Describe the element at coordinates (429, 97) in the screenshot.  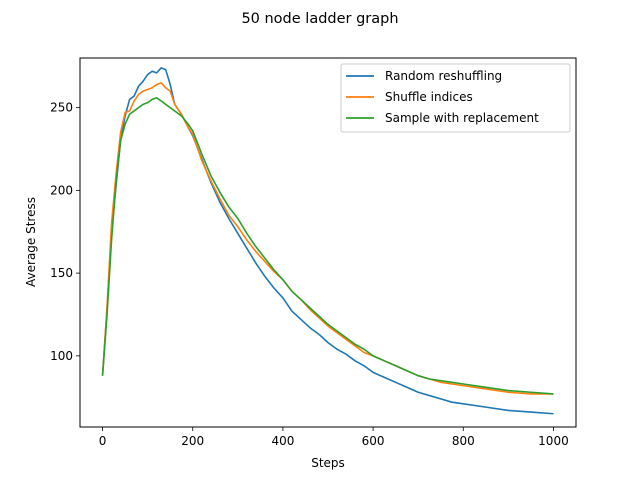
I see `legend-label-2: Shuffle indices` at that location.